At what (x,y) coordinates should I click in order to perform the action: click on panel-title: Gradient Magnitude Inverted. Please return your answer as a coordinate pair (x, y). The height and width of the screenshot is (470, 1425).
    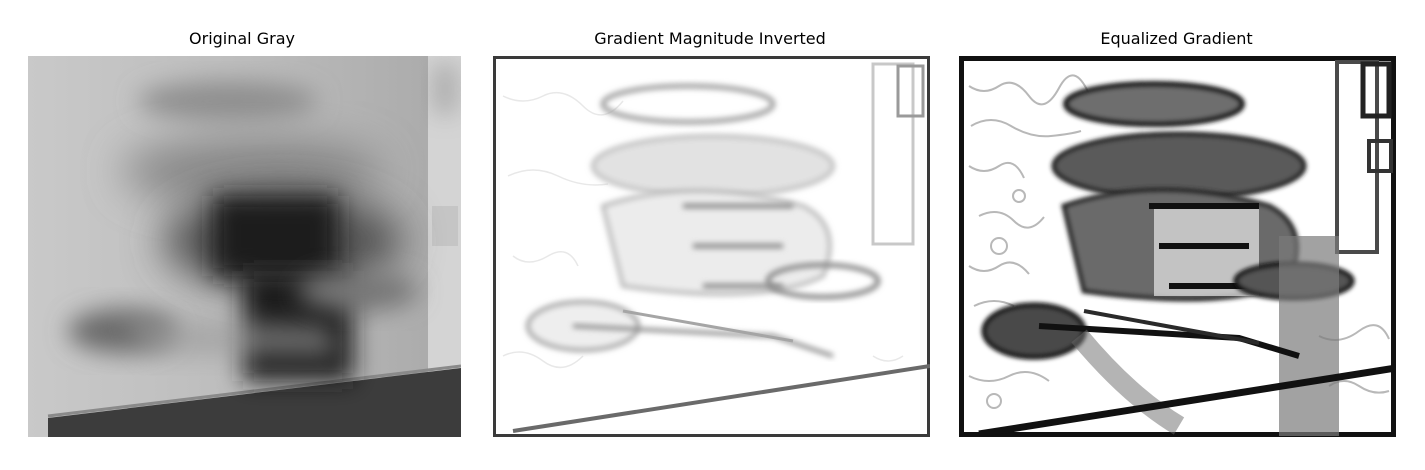
    Looking at the image, I should click on (710, 38).